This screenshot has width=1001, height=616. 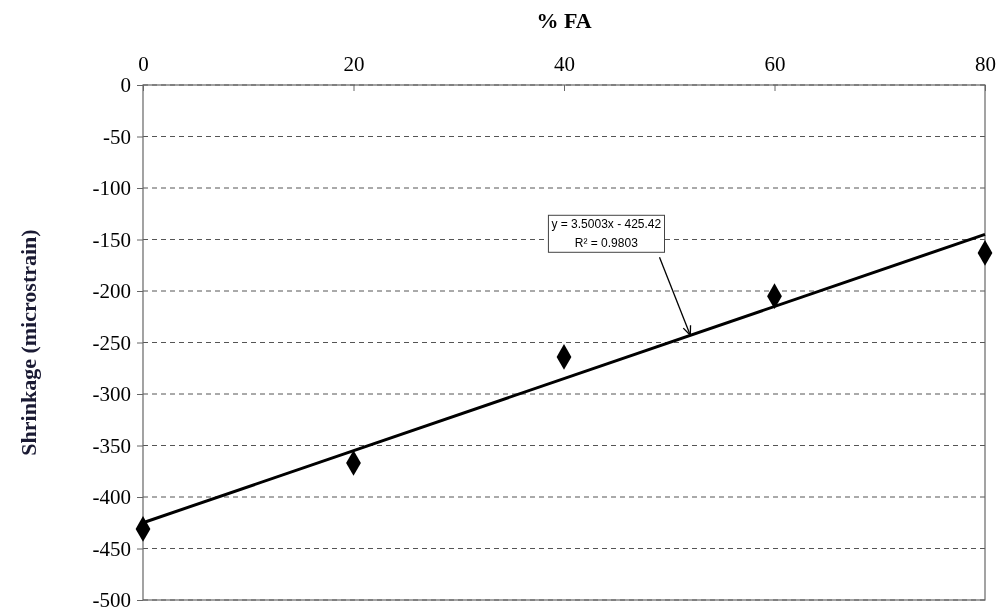 What do you see at coordinates (111, 394) in the screenshot?
I see `y-tick-label: -300` at bounding box center [111, 394].